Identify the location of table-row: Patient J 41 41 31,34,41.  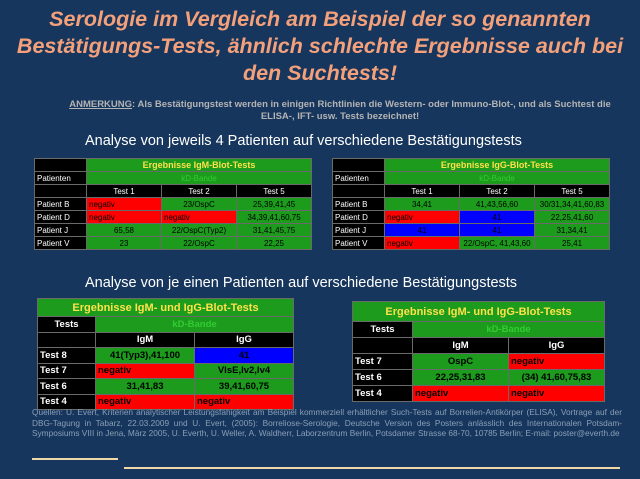
(471, 230).